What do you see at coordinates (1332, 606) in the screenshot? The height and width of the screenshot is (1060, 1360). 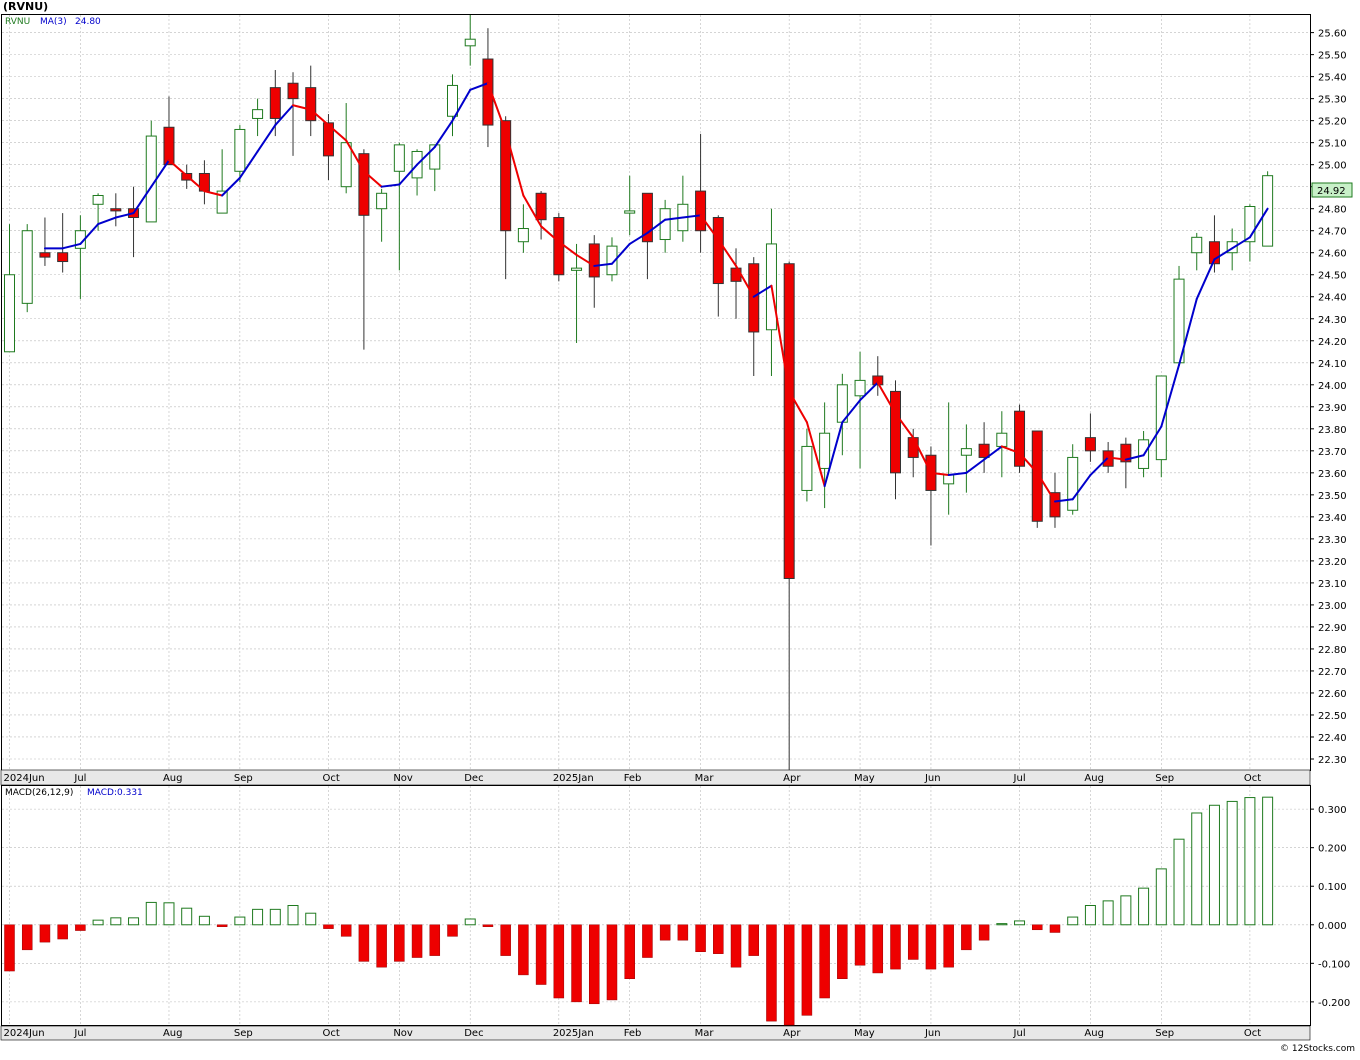 I see `price-tick-label: 23.00` at bounding box center [1332, 606].